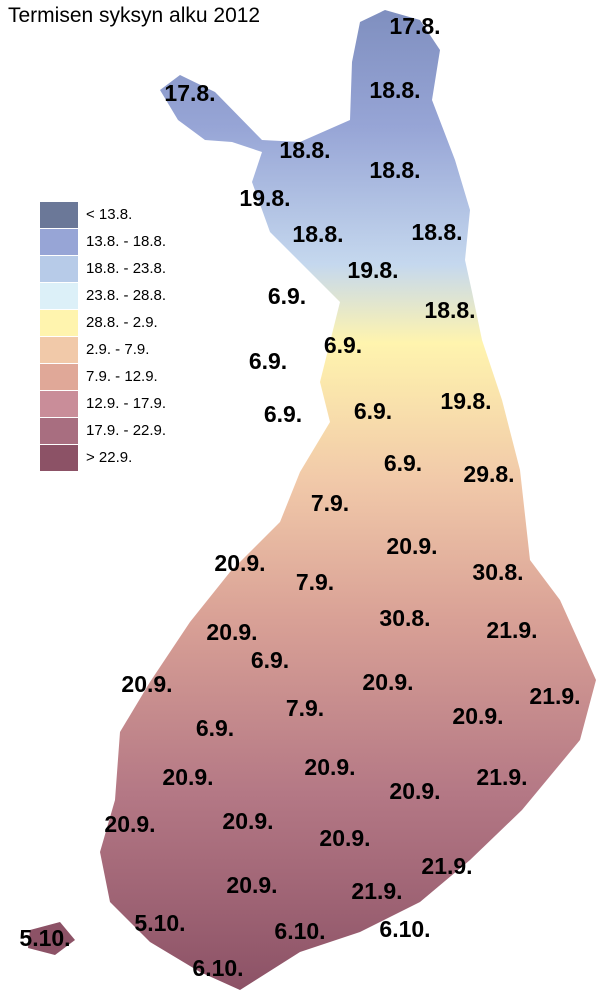  What do you see at coordinates (134, 15) in the screenshot?
I see `map-title: Termisen syksyn alku 2012` at bounding box center [134, 15].